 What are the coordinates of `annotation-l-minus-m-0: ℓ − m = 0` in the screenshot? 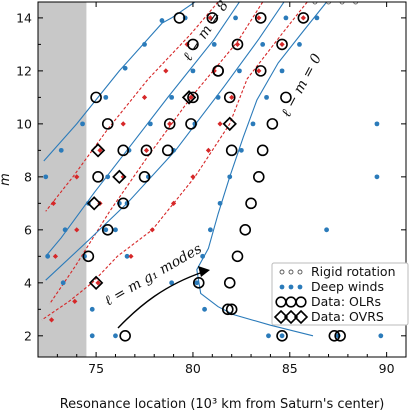 It's located at (301, 85).